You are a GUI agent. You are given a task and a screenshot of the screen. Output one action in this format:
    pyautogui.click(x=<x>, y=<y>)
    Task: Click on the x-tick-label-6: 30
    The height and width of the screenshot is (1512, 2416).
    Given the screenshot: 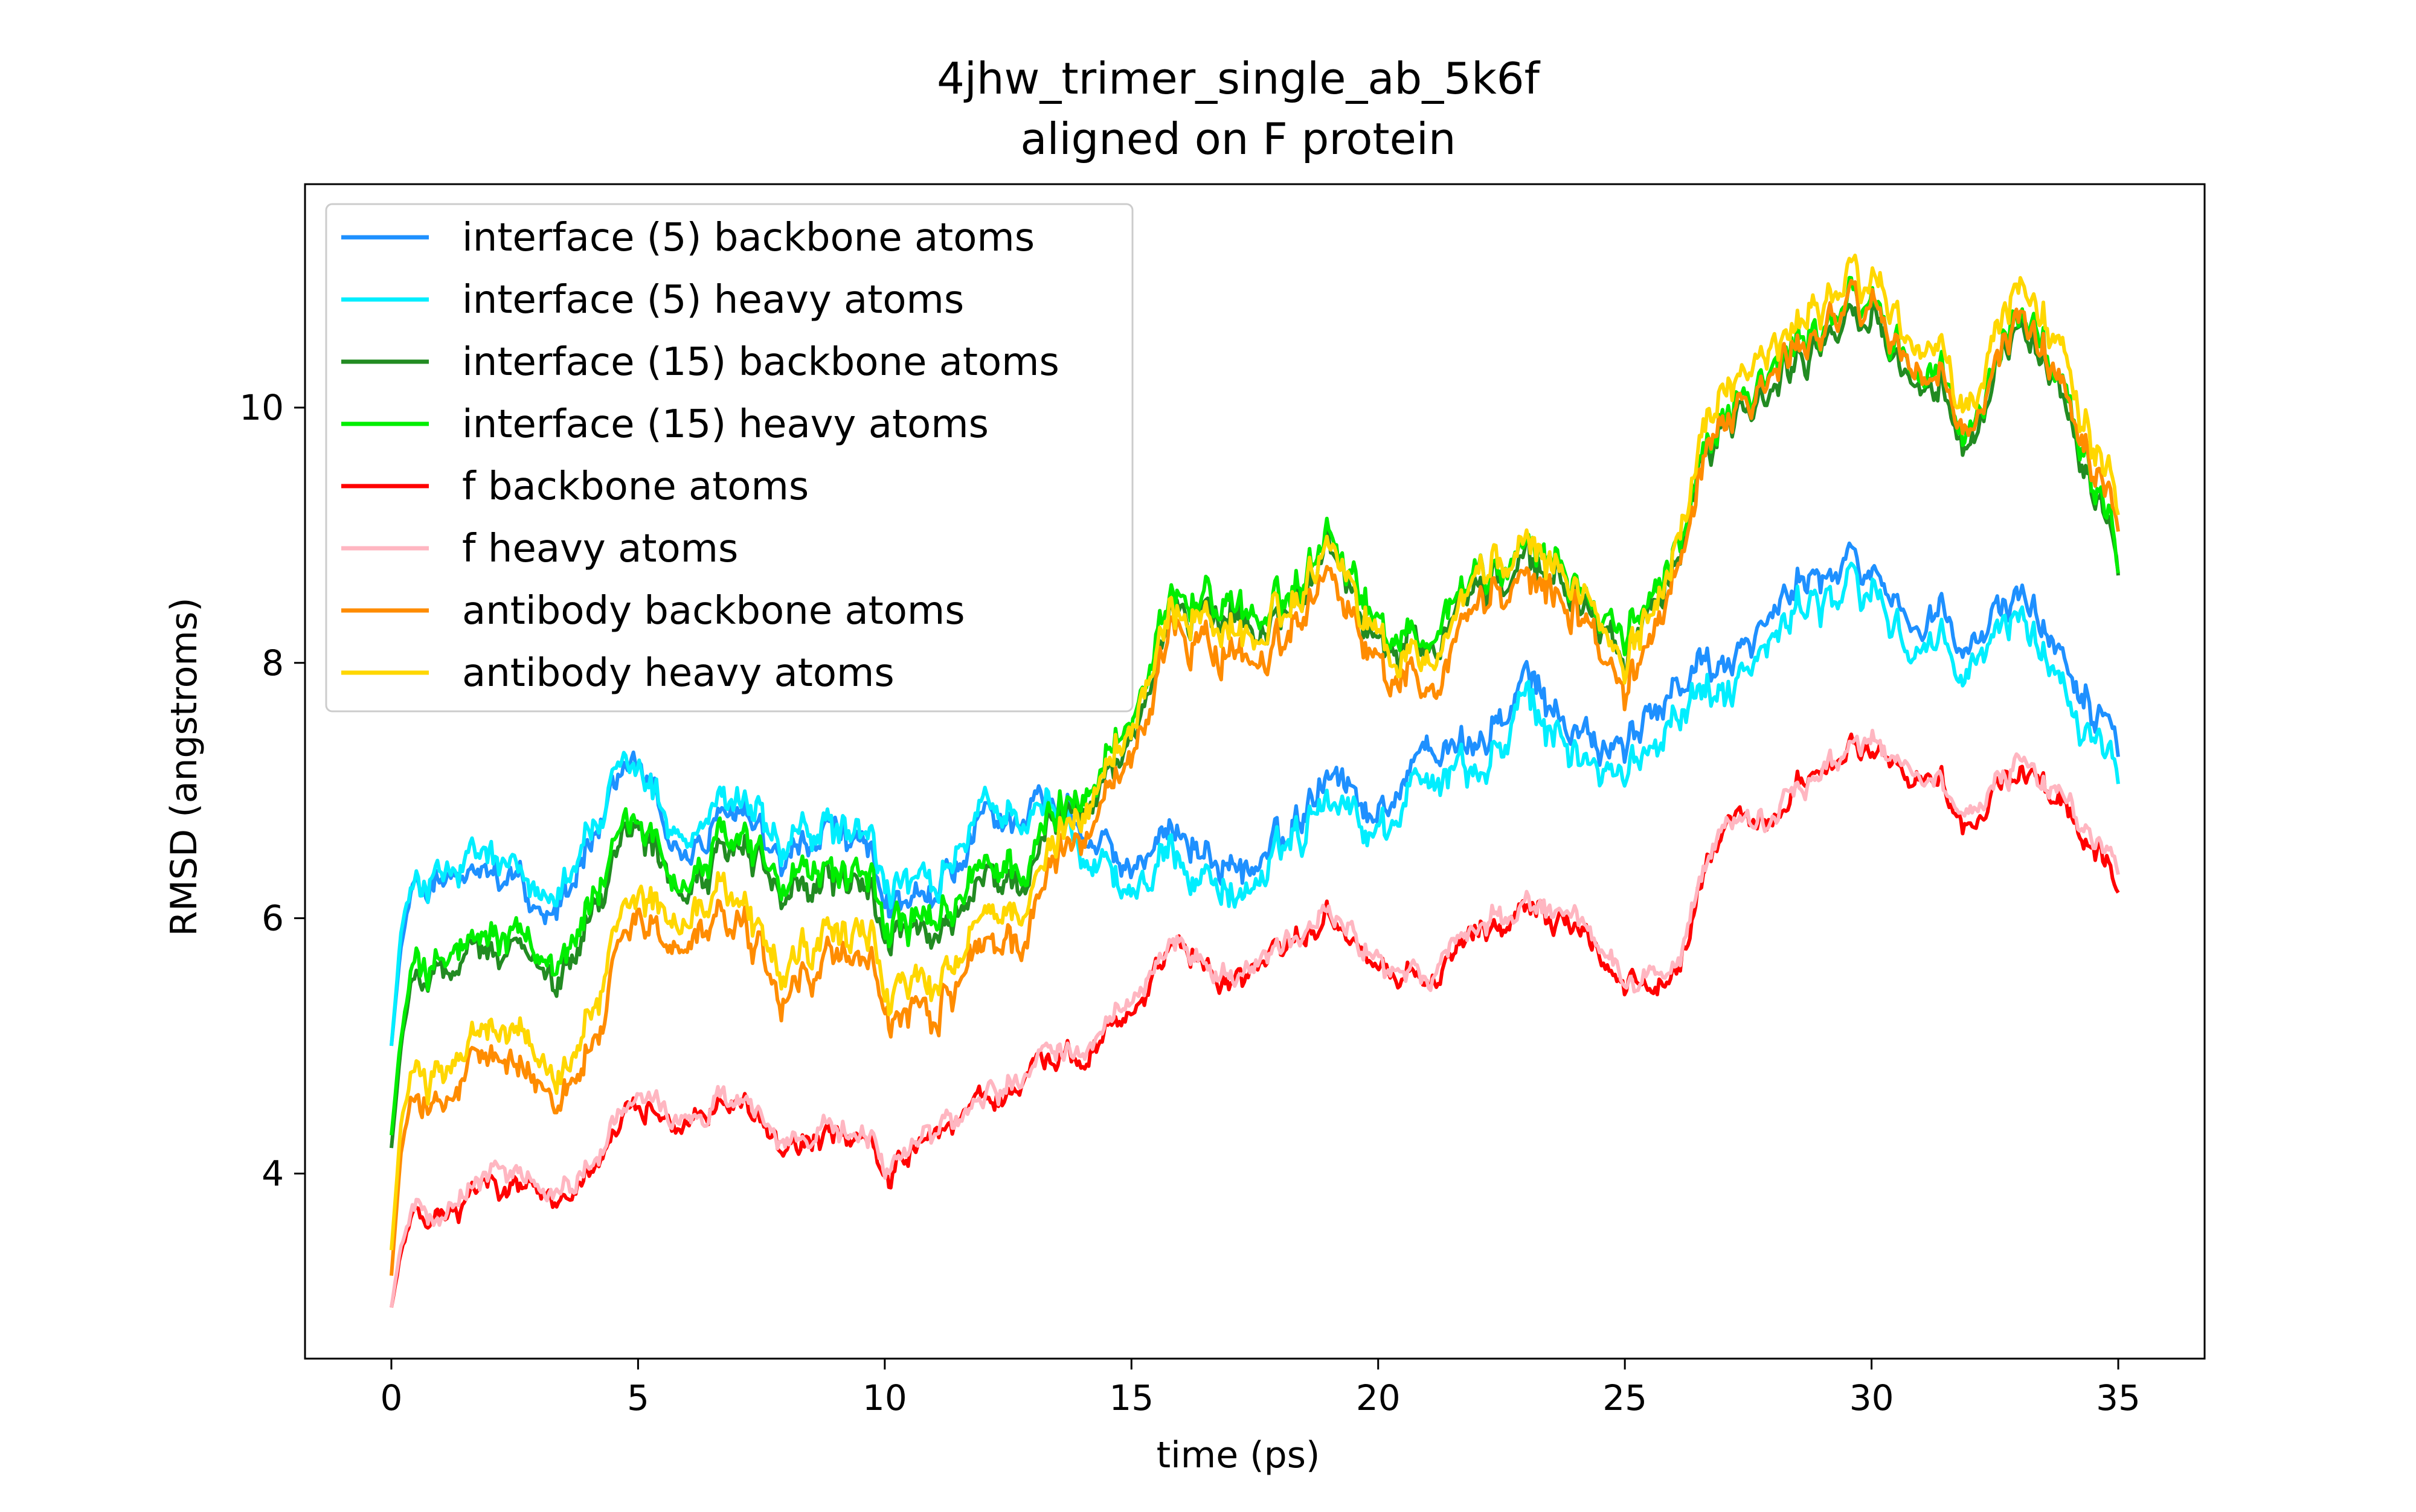 What is the action you would take?
    pyautogui.click(x=1871, y=1397)
    